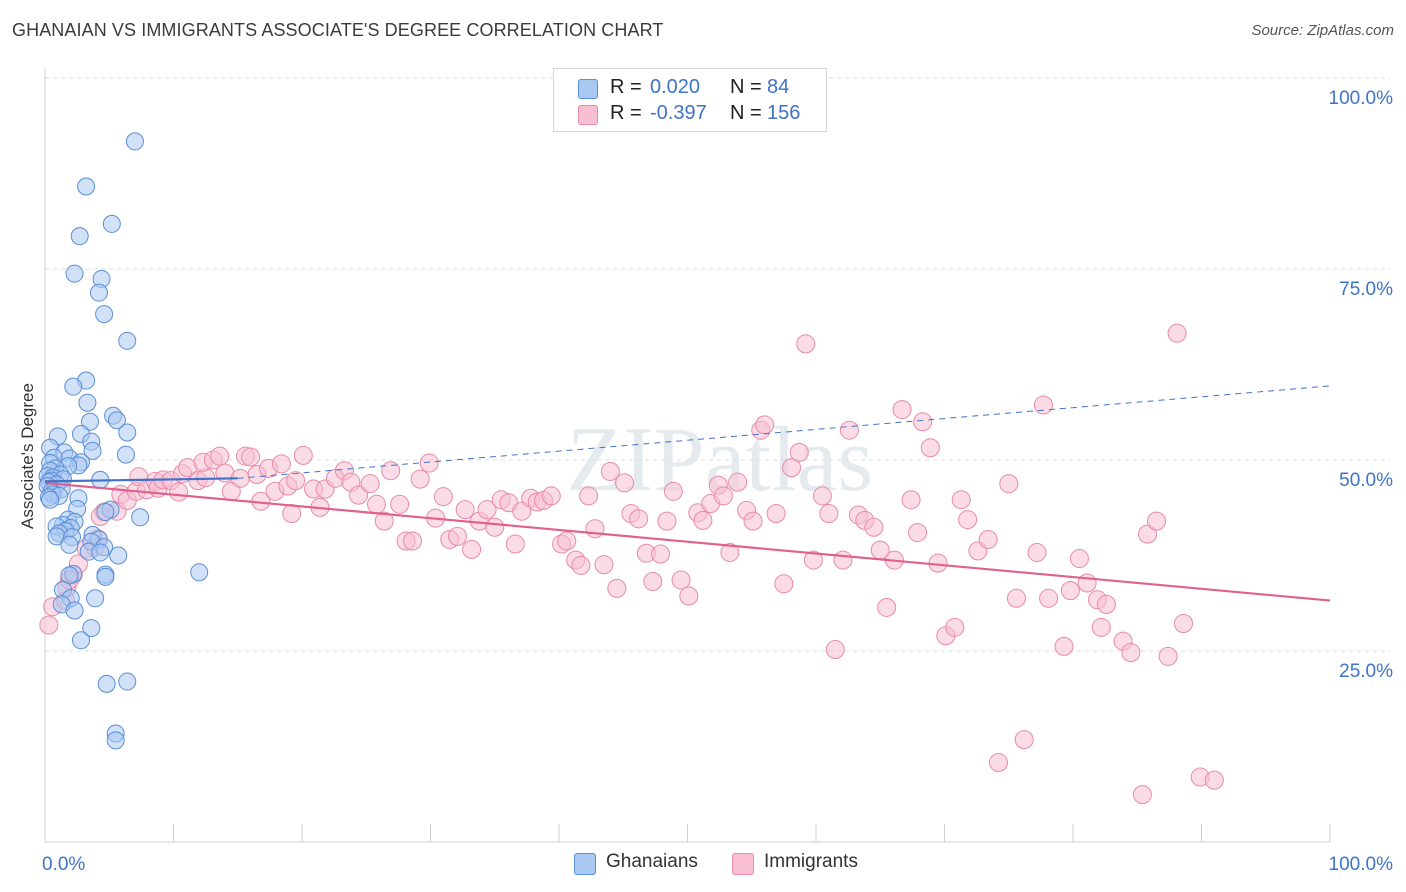  What do you see at coordinates (141, 480) in the screenshot?
I see `ghanaians-trend-line` at bounding box center [141, 480].